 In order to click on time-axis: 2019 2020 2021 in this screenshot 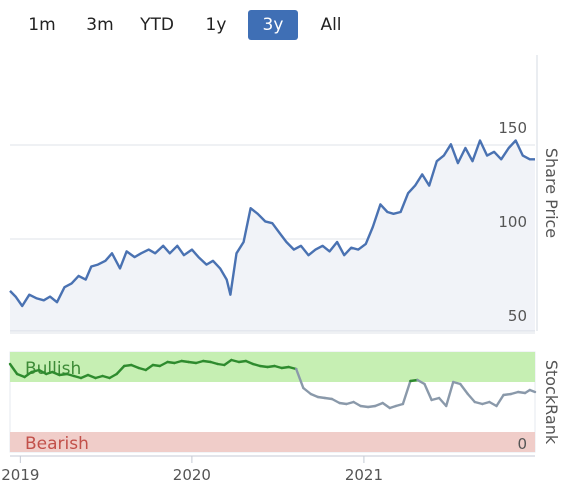, I will do `click(268, 469)`.